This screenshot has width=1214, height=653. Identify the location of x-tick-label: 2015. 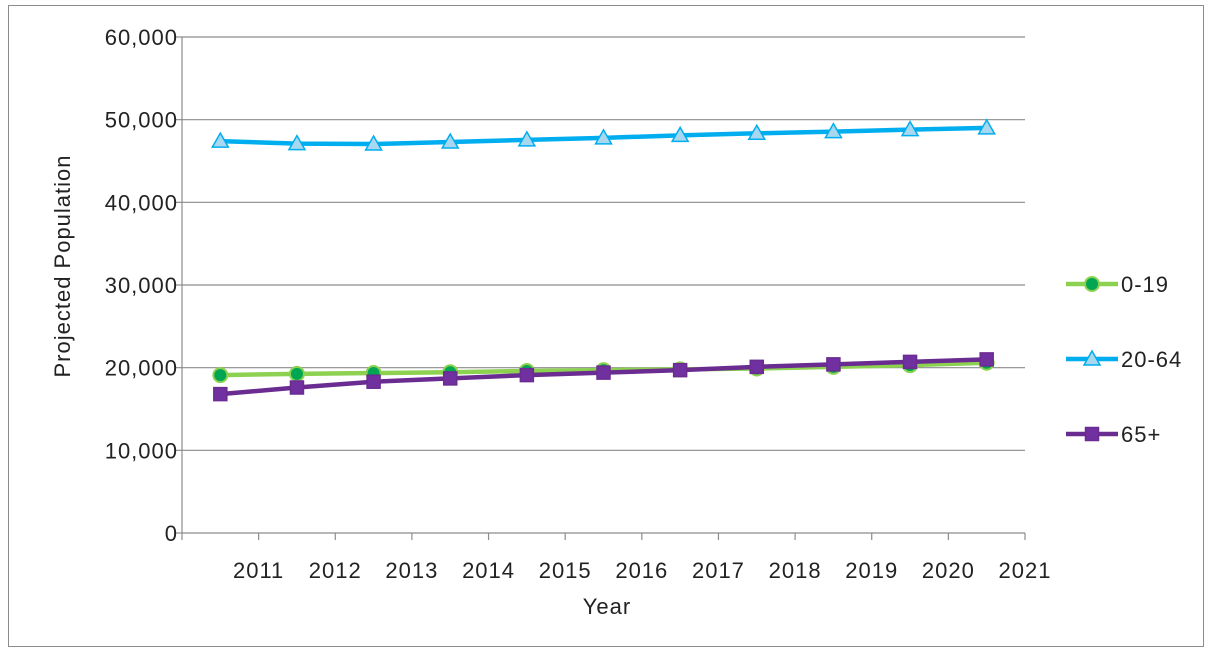
(565, 570).